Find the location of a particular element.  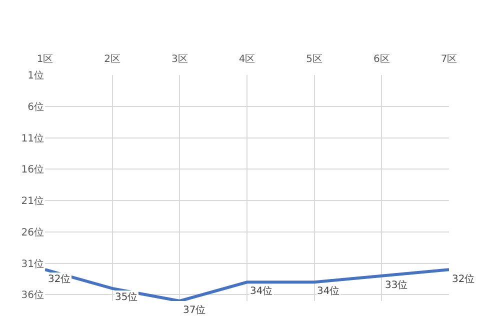

y-tick-label: 16位 is located at coordinates (32, 170).